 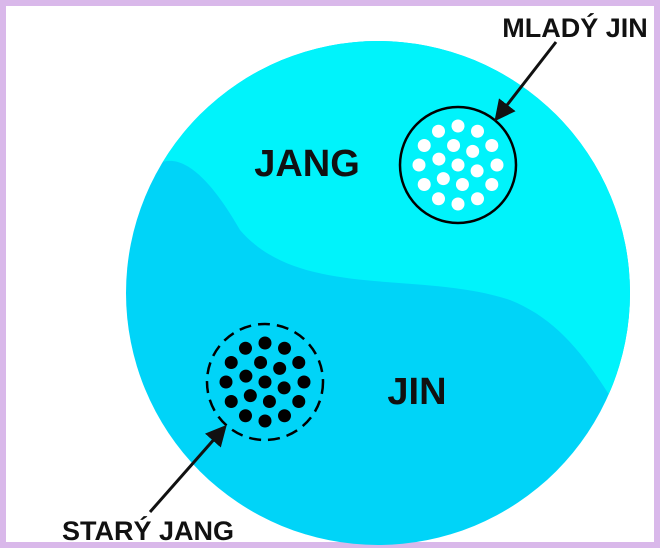 What do you see at coordinates (148, 530) in the screenshot?
I see `label-stary-jang: STARÝ JANG` at bounding box center [148, 530].